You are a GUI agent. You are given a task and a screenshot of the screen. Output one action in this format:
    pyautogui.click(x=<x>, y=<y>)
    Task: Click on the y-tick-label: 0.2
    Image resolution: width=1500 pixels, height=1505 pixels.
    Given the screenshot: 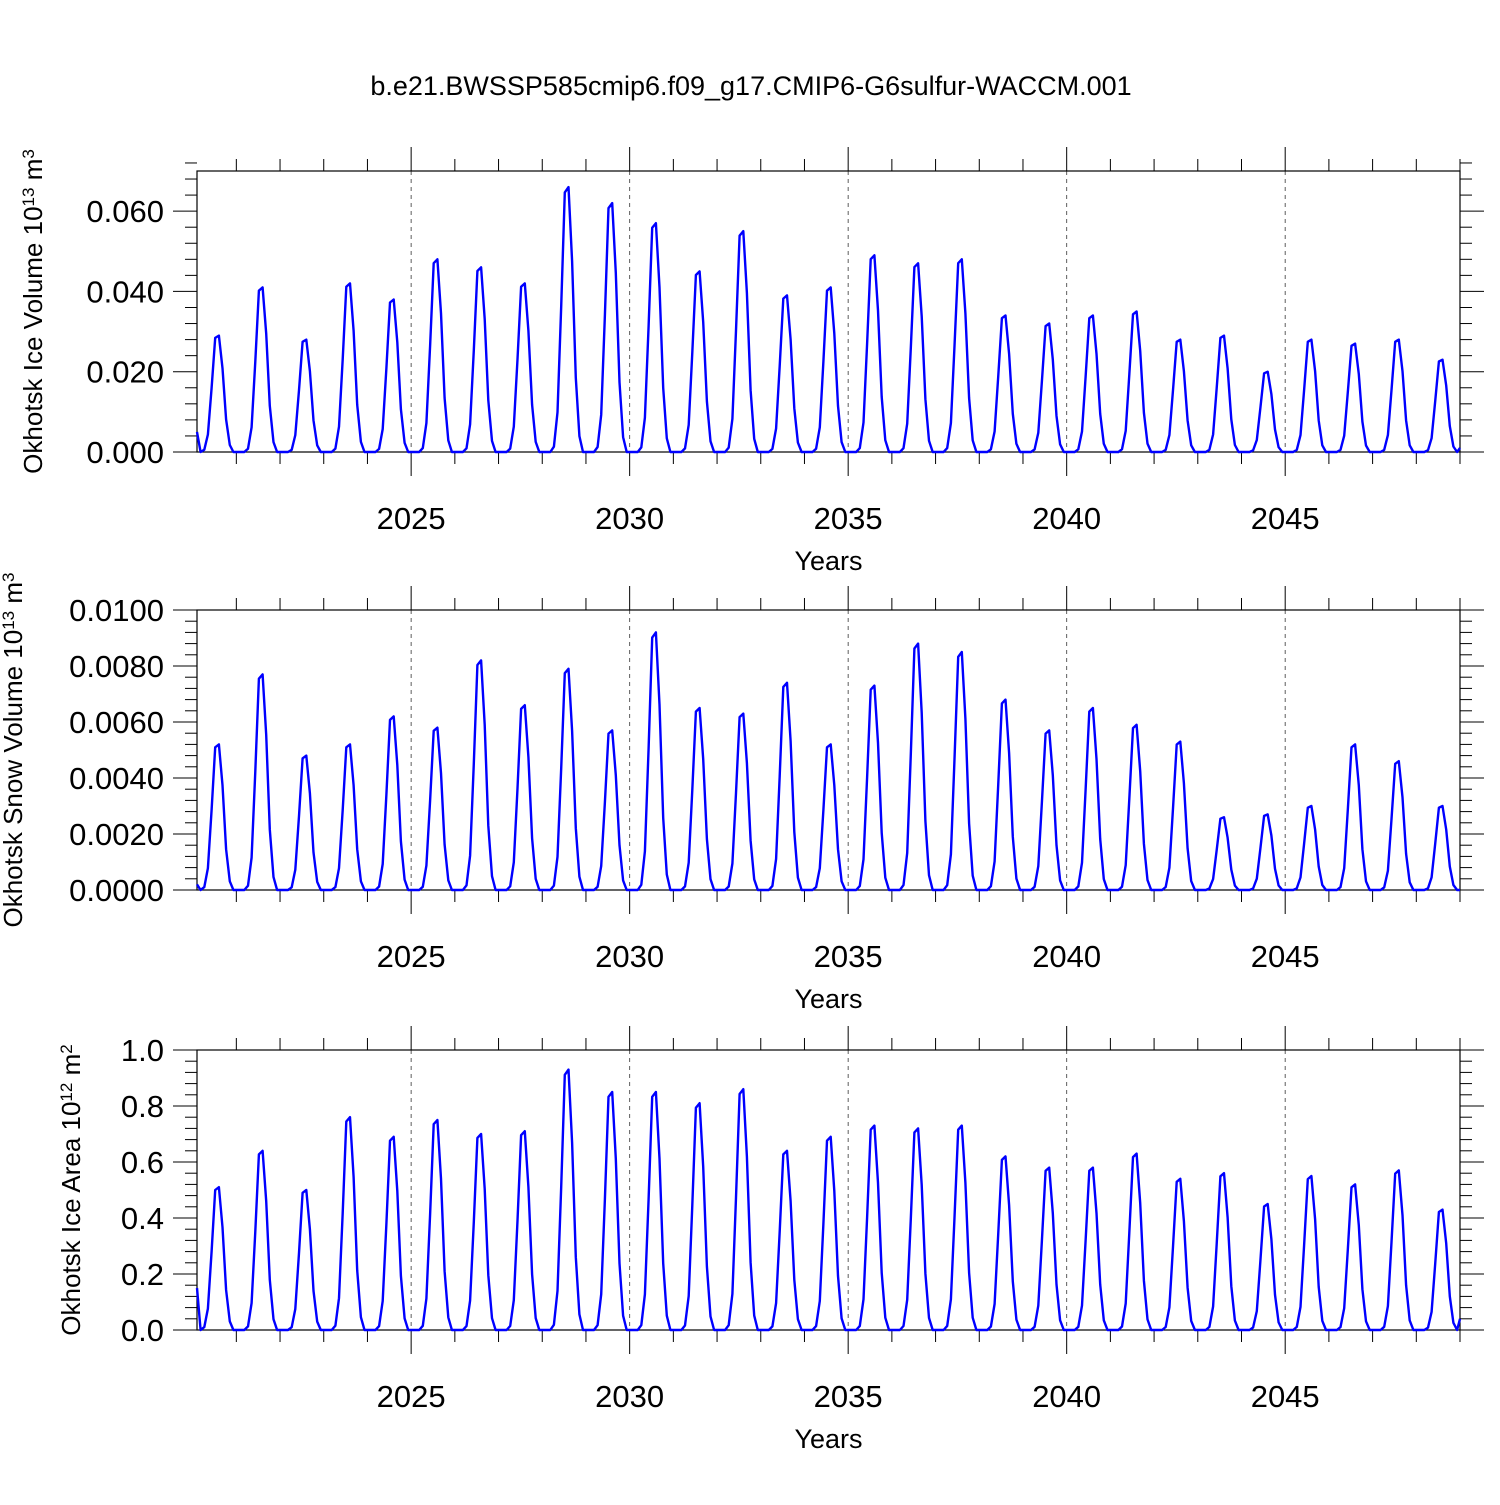 What is the action you would take?
    pyautogui.click(x=142, y=1274)
    